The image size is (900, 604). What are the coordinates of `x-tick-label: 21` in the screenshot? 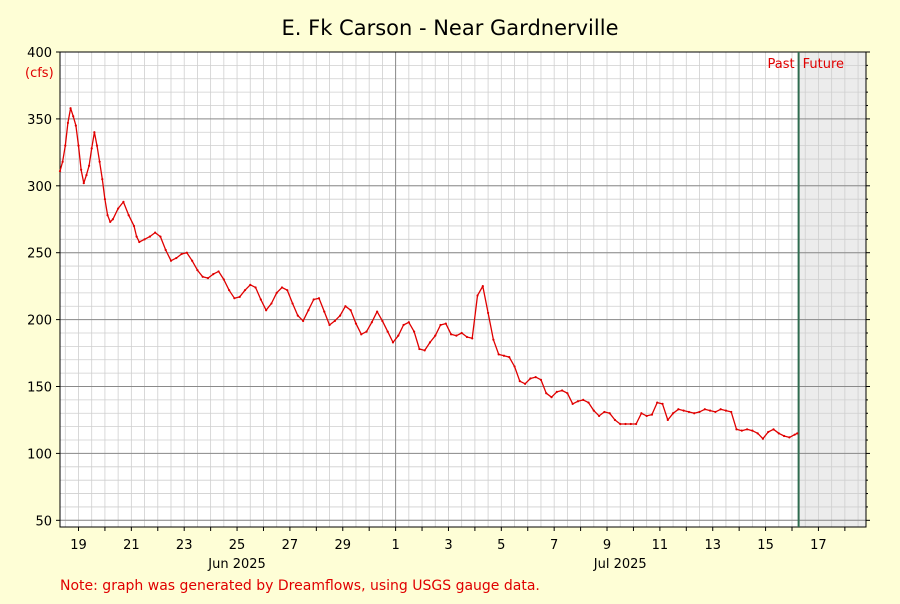 It's located at (131, 545).